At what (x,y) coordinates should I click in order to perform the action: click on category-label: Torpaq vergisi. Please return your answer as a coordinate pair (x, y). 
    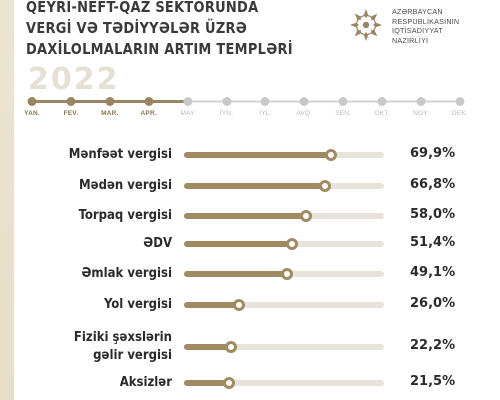
    Looking at the image, I should click on (125, 215).